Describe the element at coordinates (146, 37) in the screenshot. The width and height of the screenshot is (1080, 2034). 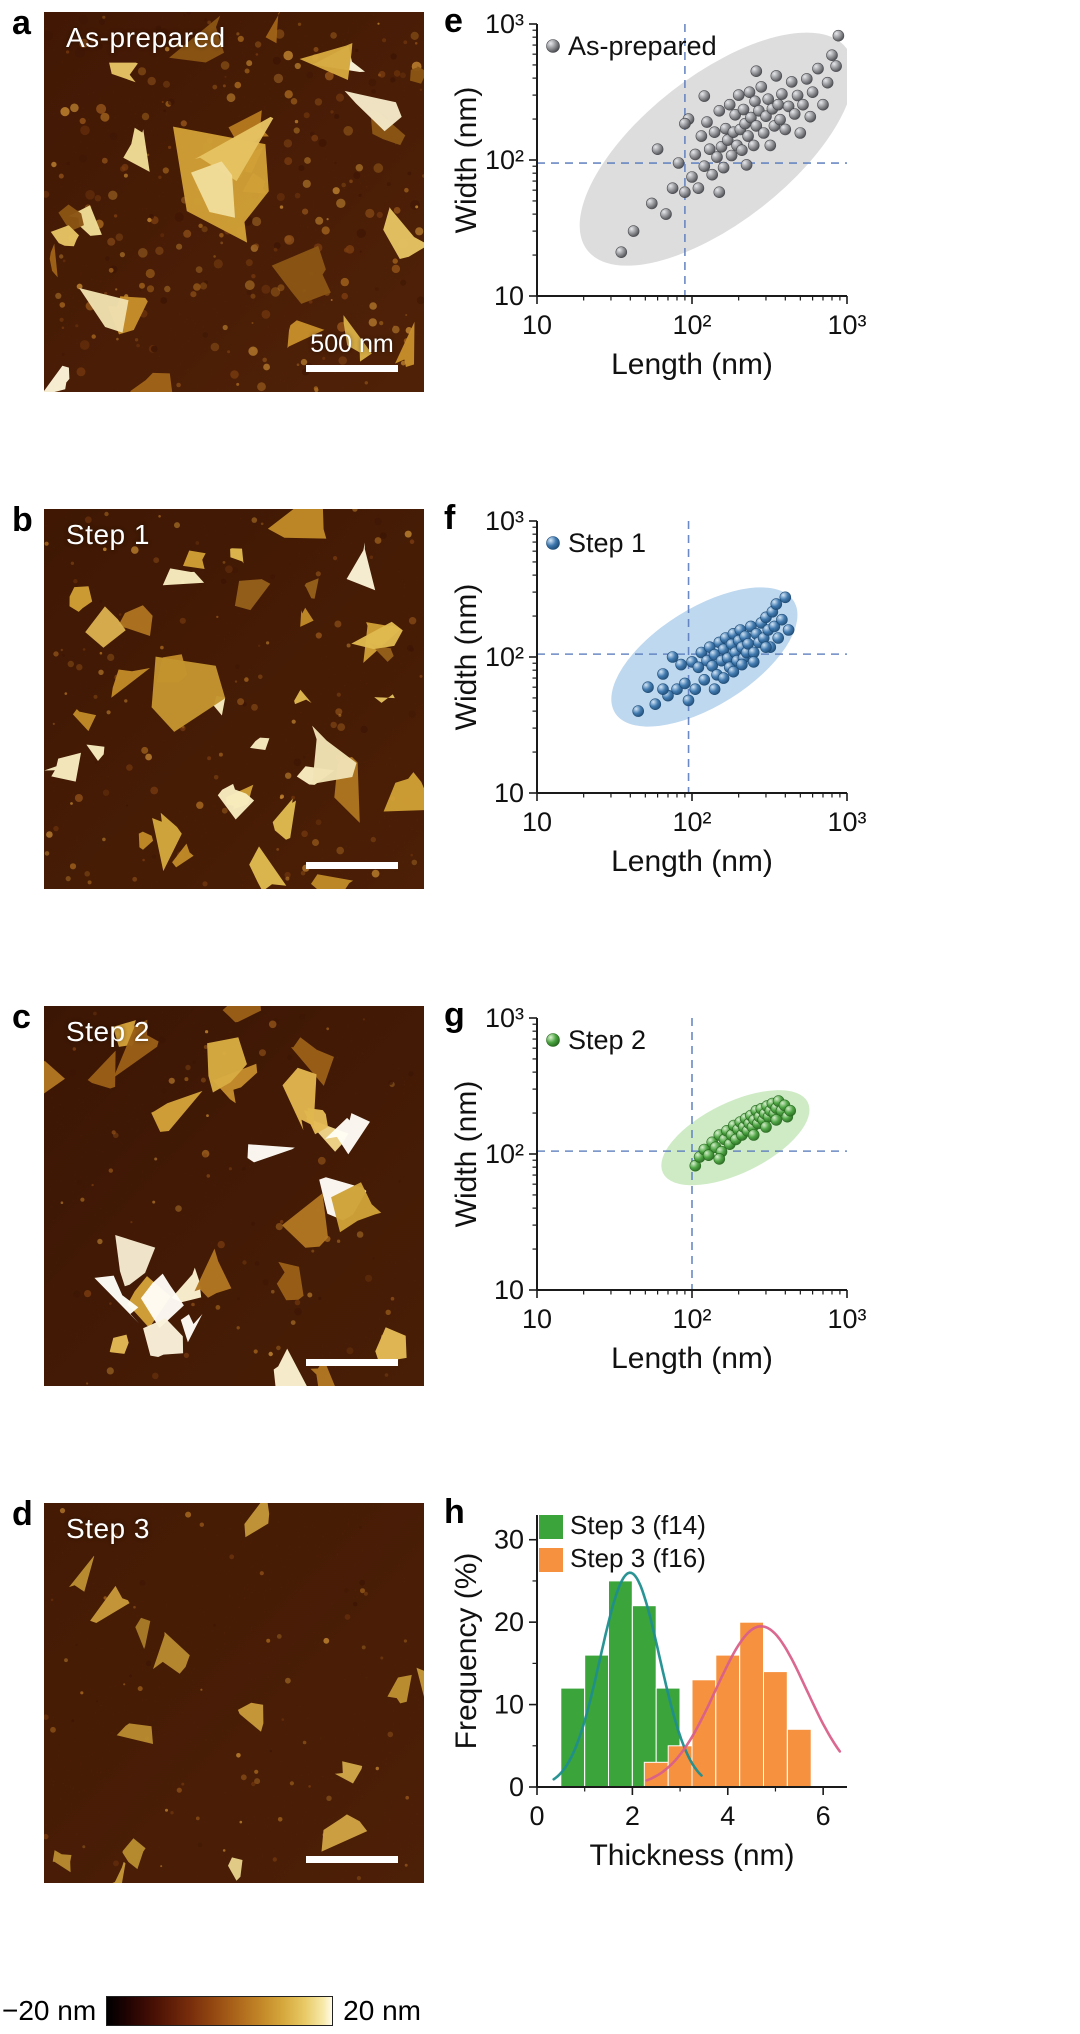
I see `afm-title-a: As-prepared` at that location.